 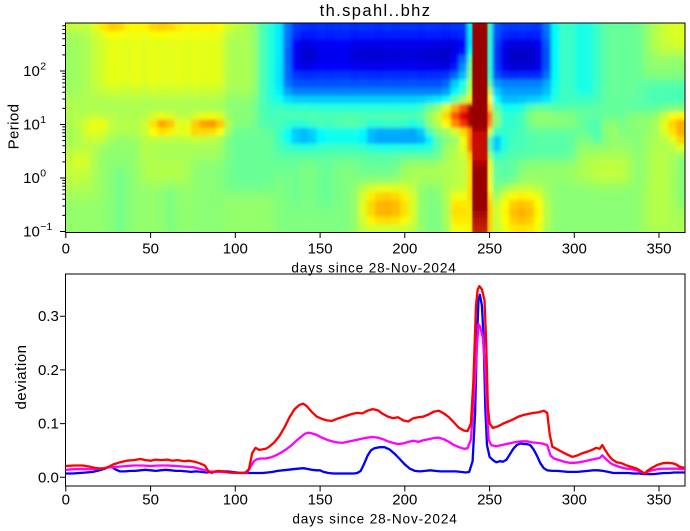 I want to click on svg-text: 0.2, so click(x=48, y=370).